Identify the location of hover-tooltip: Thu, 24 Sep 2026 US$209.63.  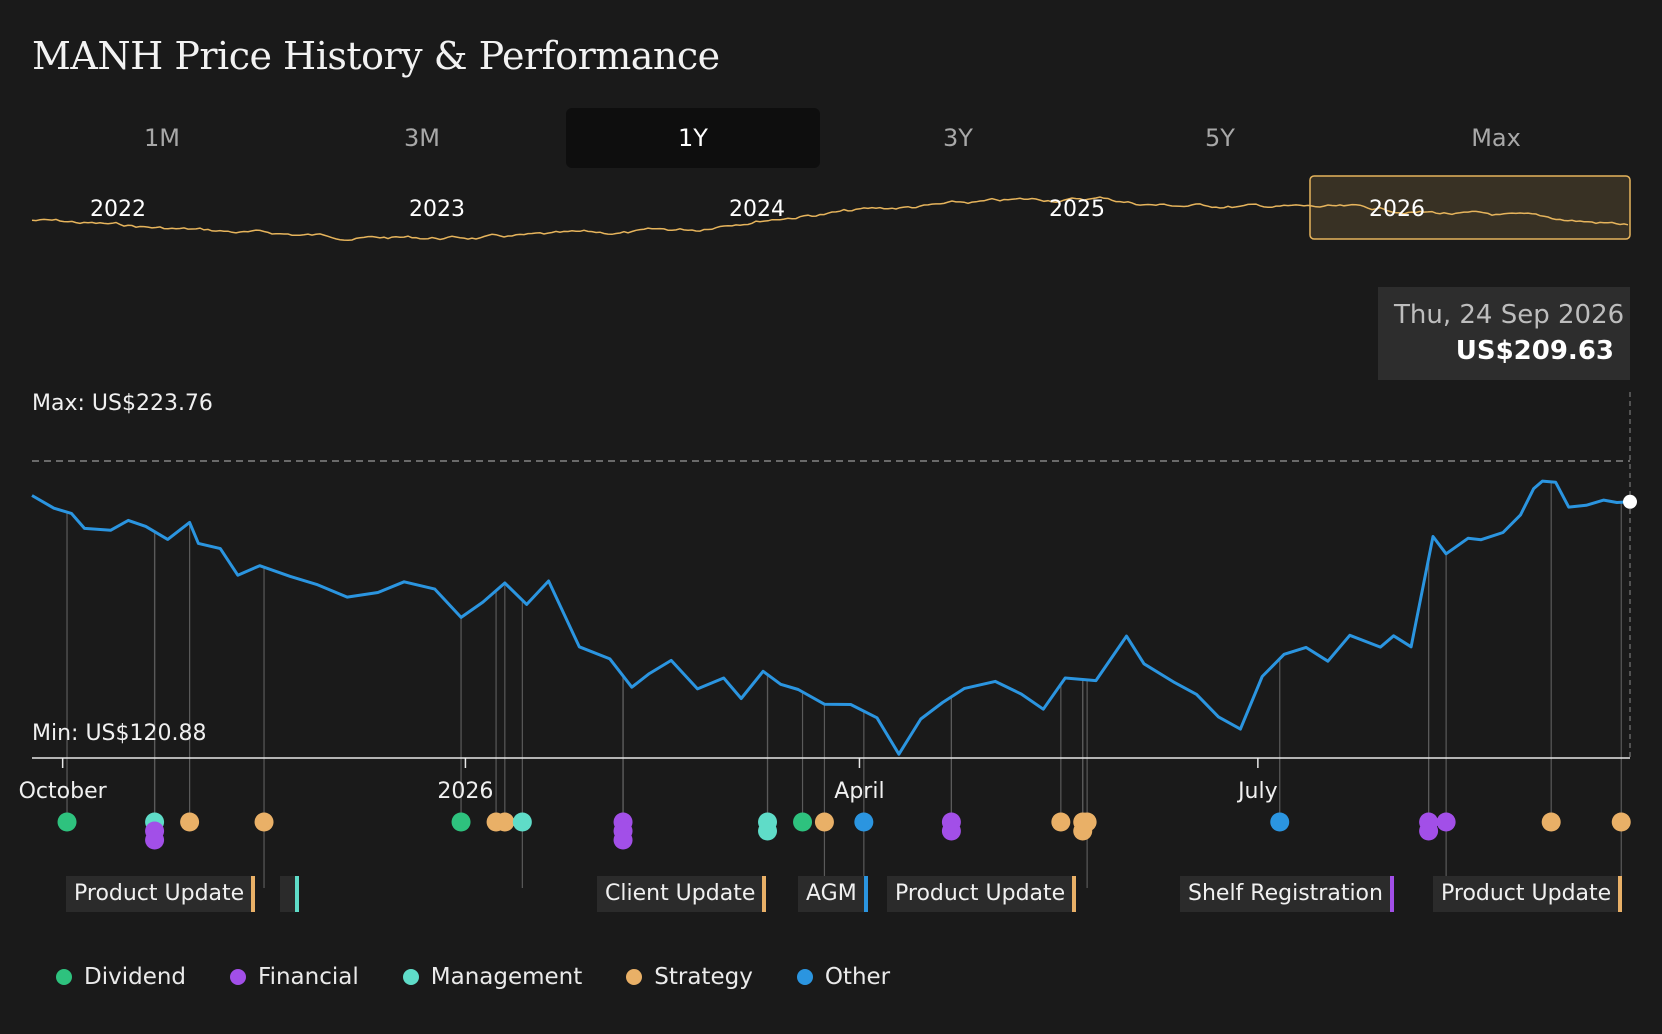
(1504, 333).